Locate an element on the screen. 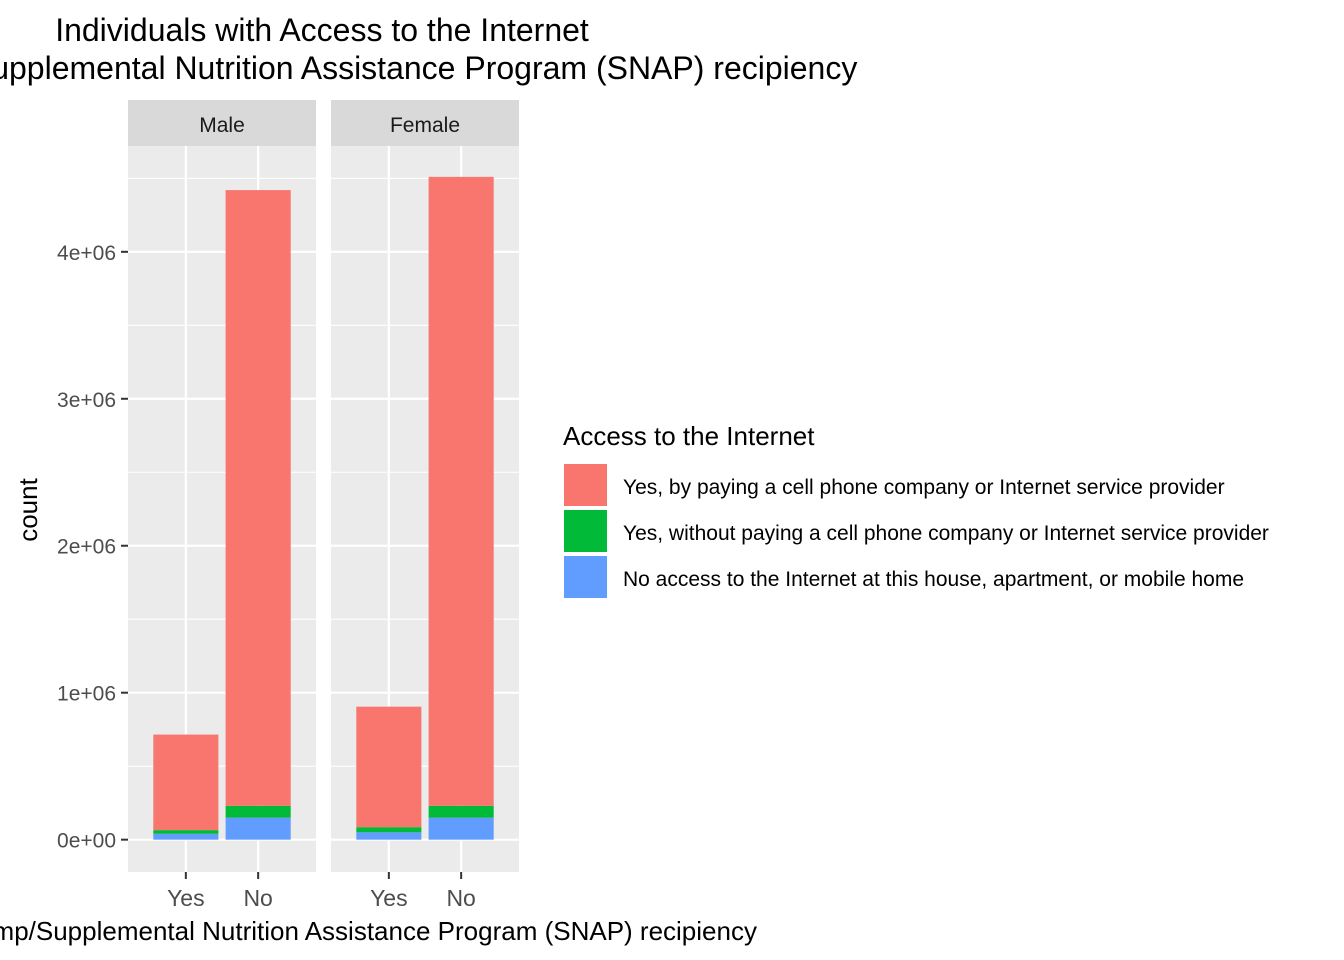 This screenshot has height=960, width=1344. y-tick-label: 2e+06 is located at coordinates (86, 547).